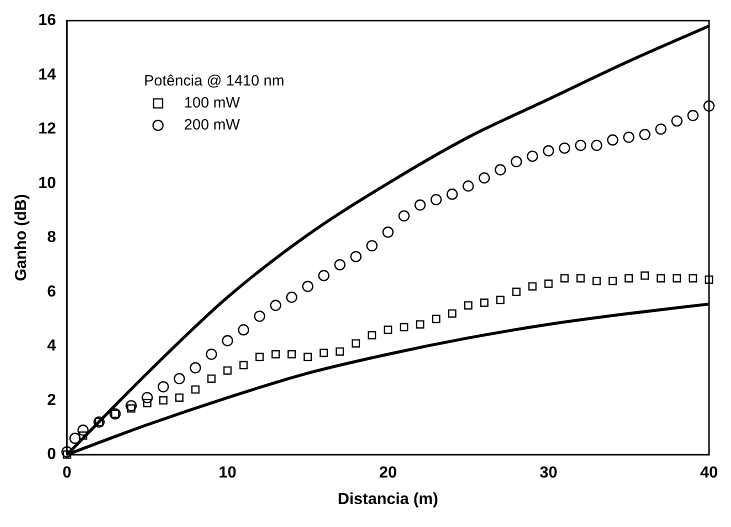 The width and height of the screenshot is (731, 527). What do you see at coordinates (709, 473) in the screenshot?
I see `x-tick-label: 40` at bounding box center [709, 473].